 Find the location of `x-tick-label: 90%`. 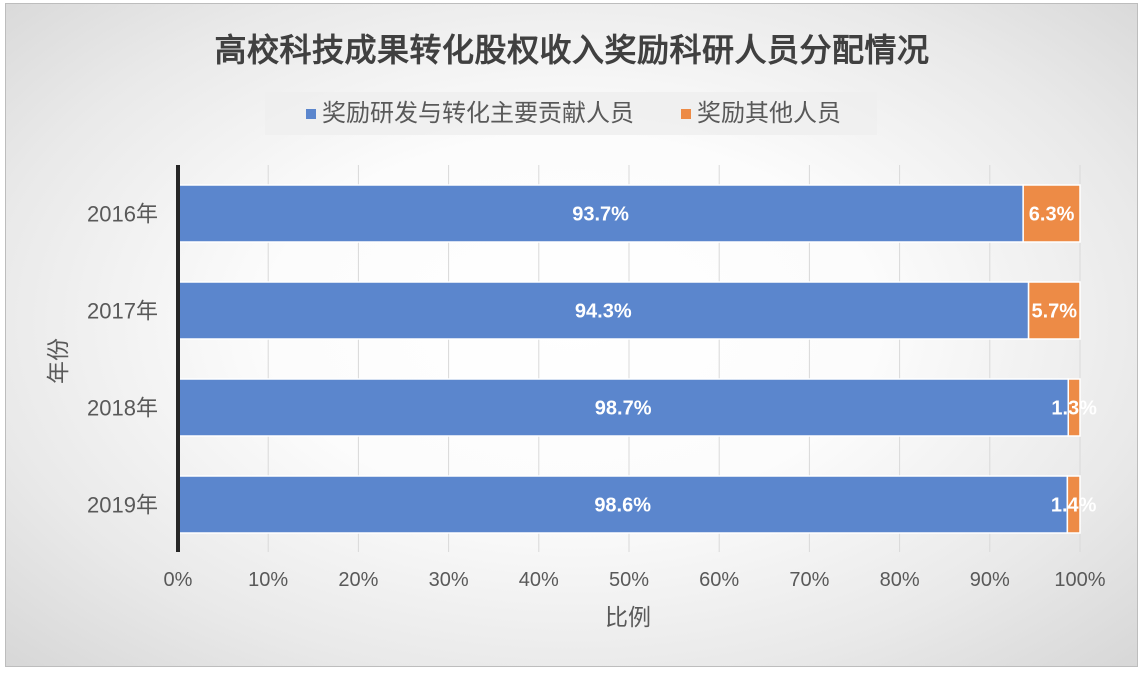

x-tick-label: 90% is located at coordinates (990, 580).